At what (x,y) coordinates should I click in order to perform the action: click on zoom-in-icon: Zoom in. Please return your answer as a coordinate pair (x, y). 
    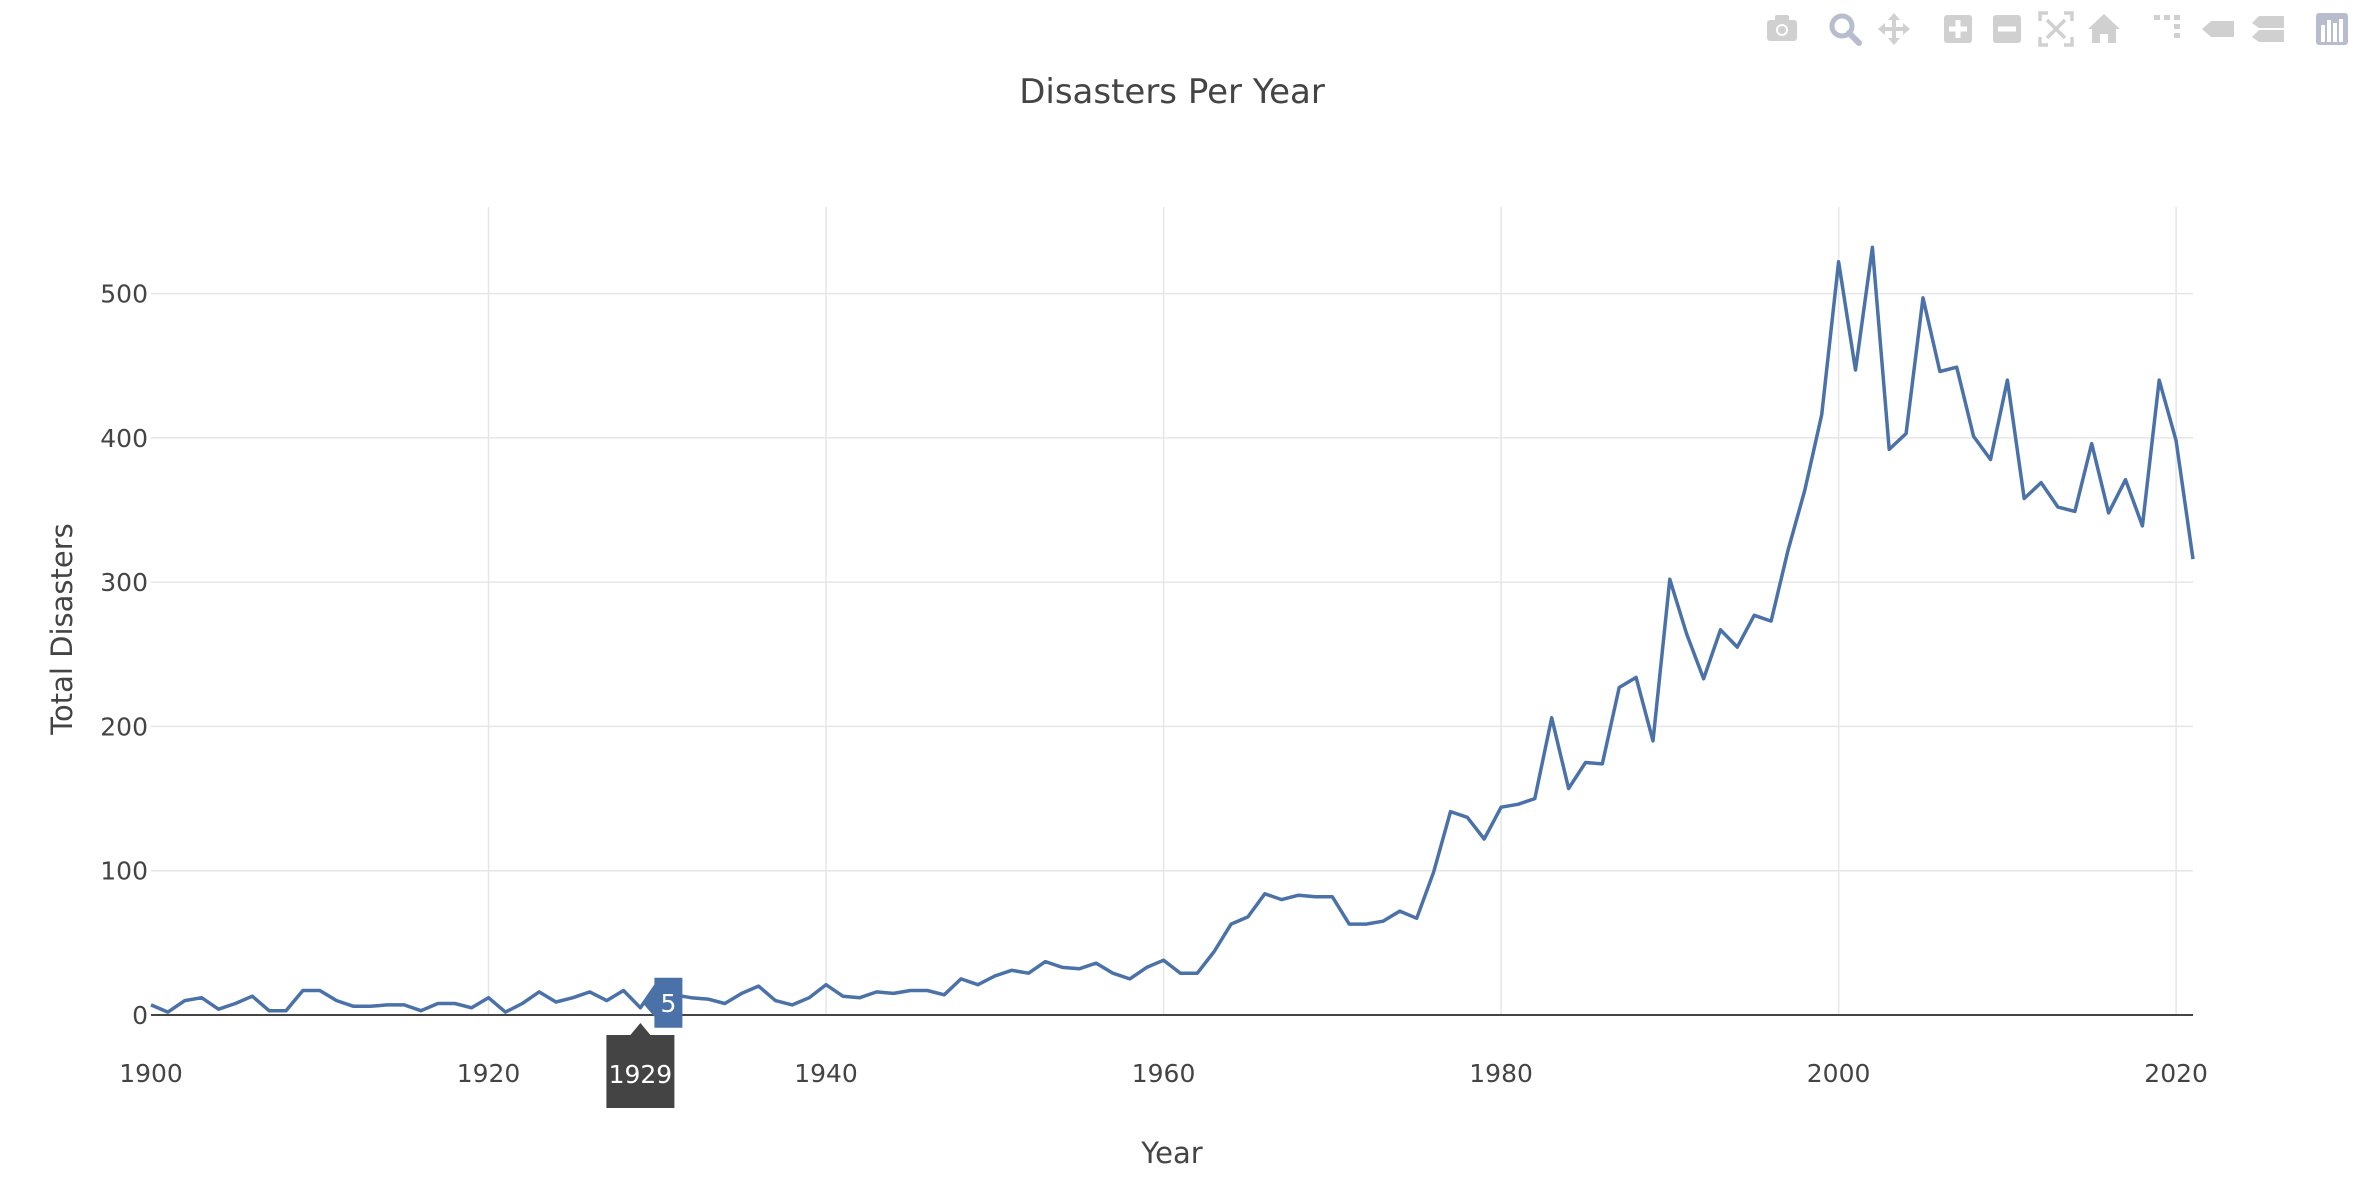
    Looking at the image, I should click on (1958, 29).